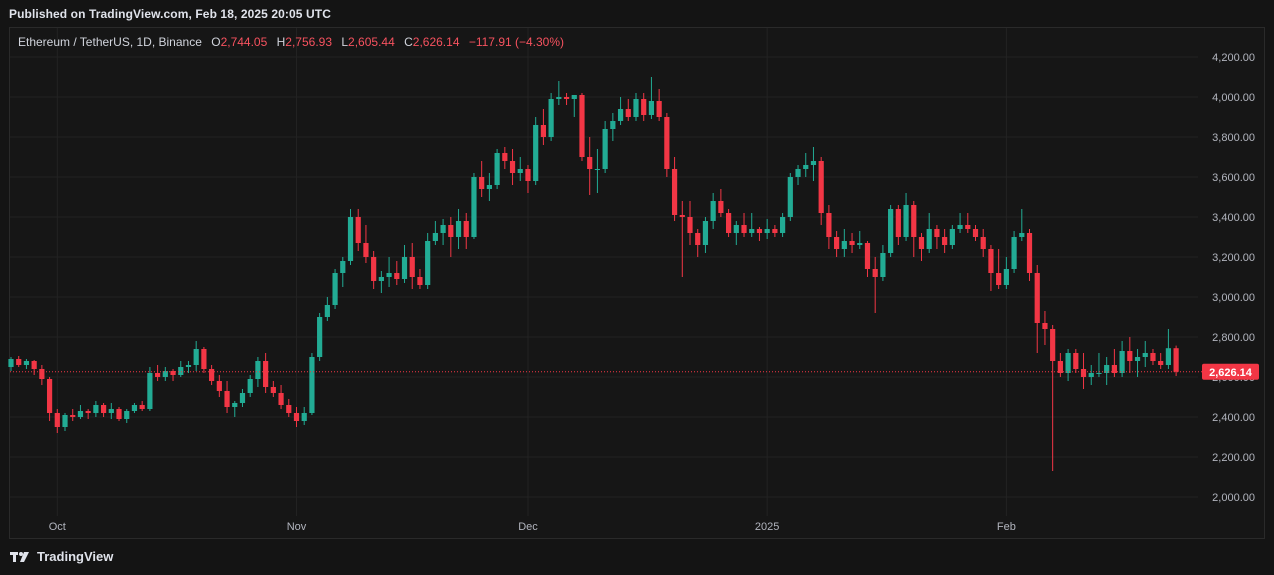 The width and height of the screenshot is (1274, 575). I want to click on last-price-label: 2,626.14, so click(1231, 373).